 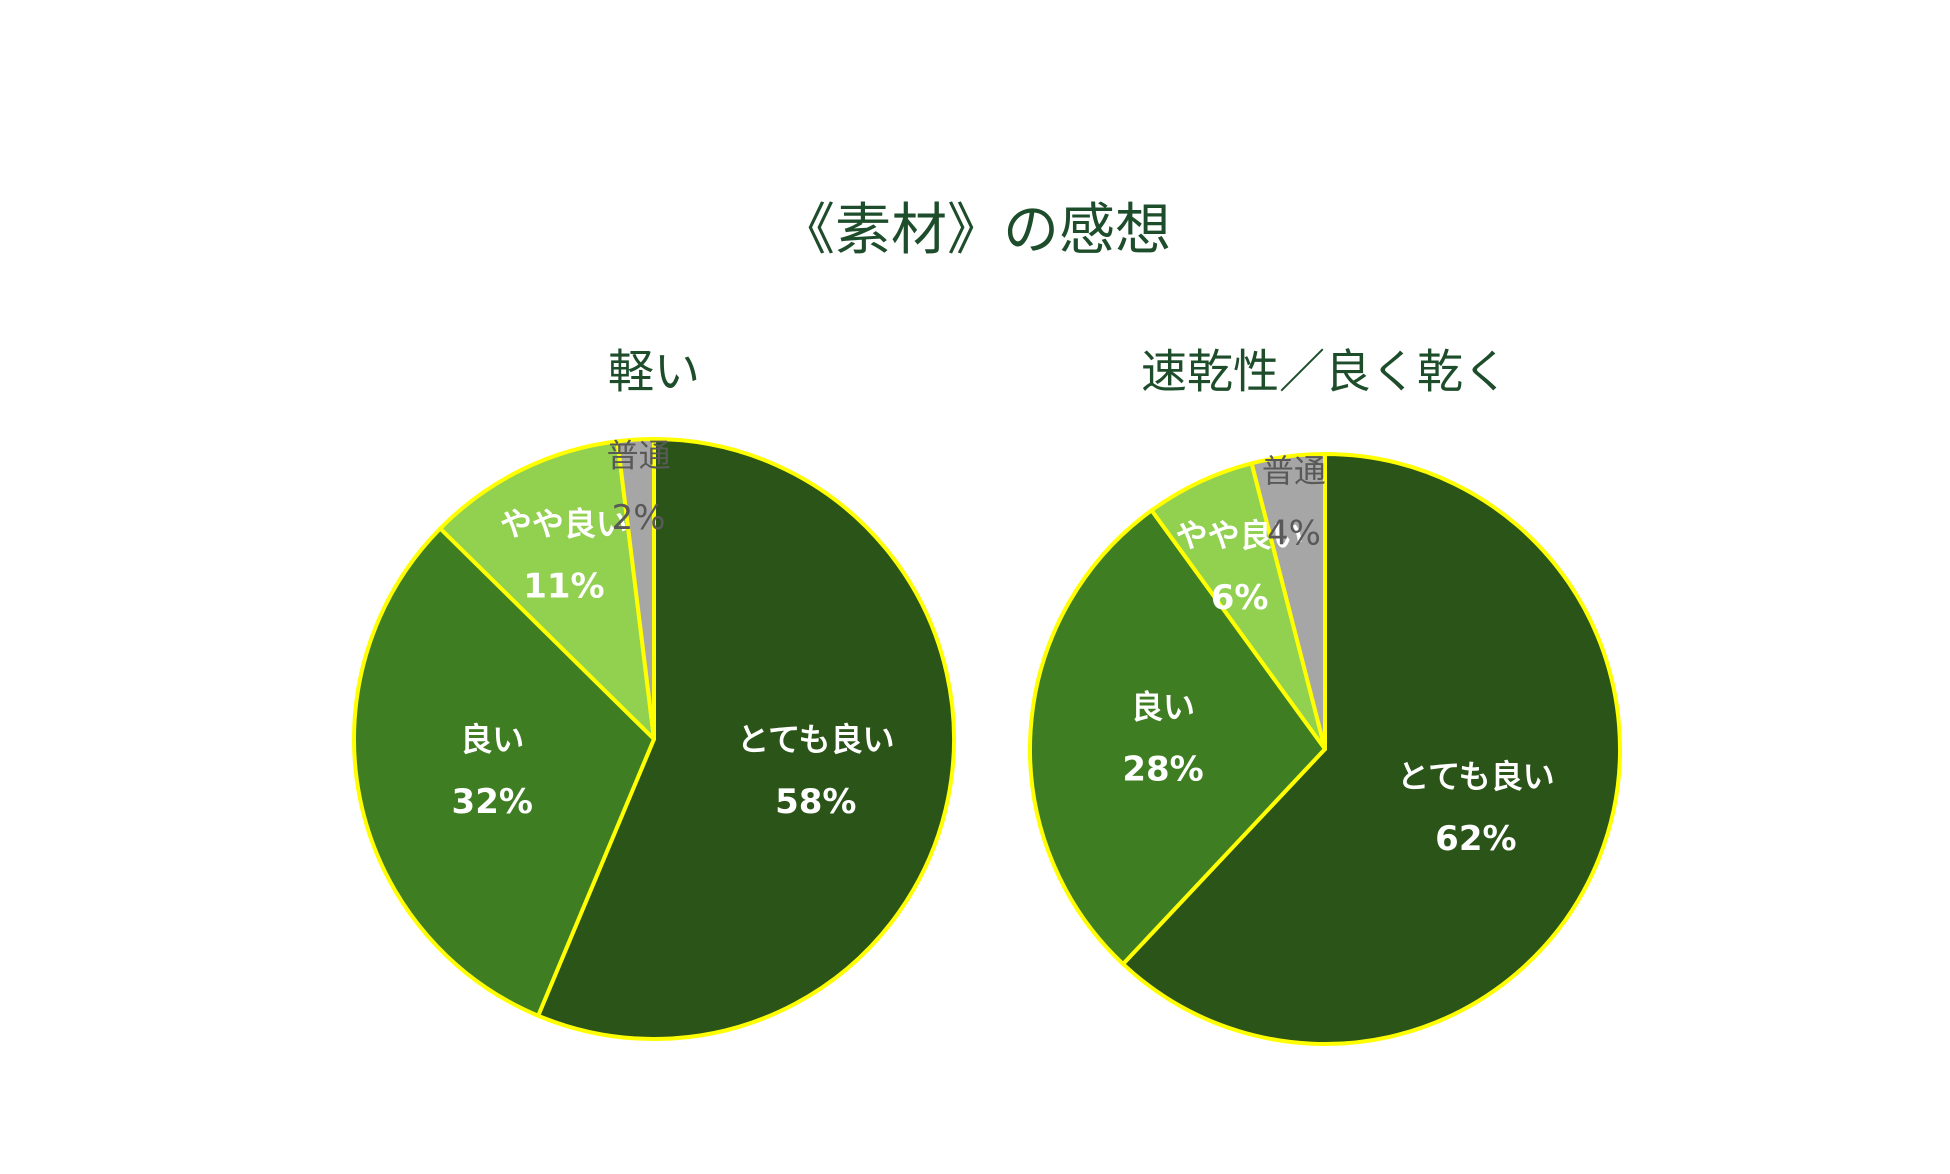 What do you see at coordinates (1294, 534) in the screenshot?
I see `slice-value-label: 4%` at bounding box center [1294, 534].